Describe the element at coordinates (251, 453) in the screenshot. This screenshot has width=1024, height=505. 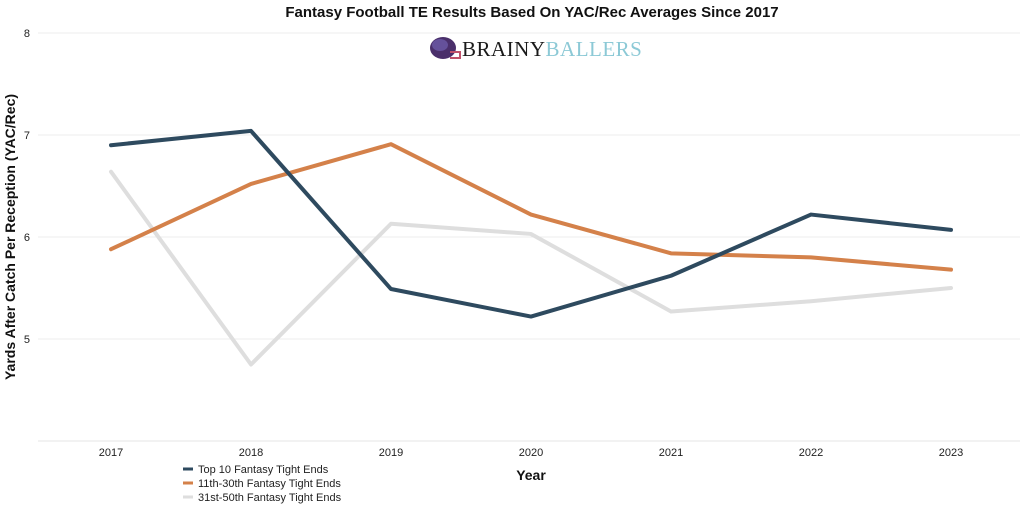
I see `x-tick-label: 2018` at that location.